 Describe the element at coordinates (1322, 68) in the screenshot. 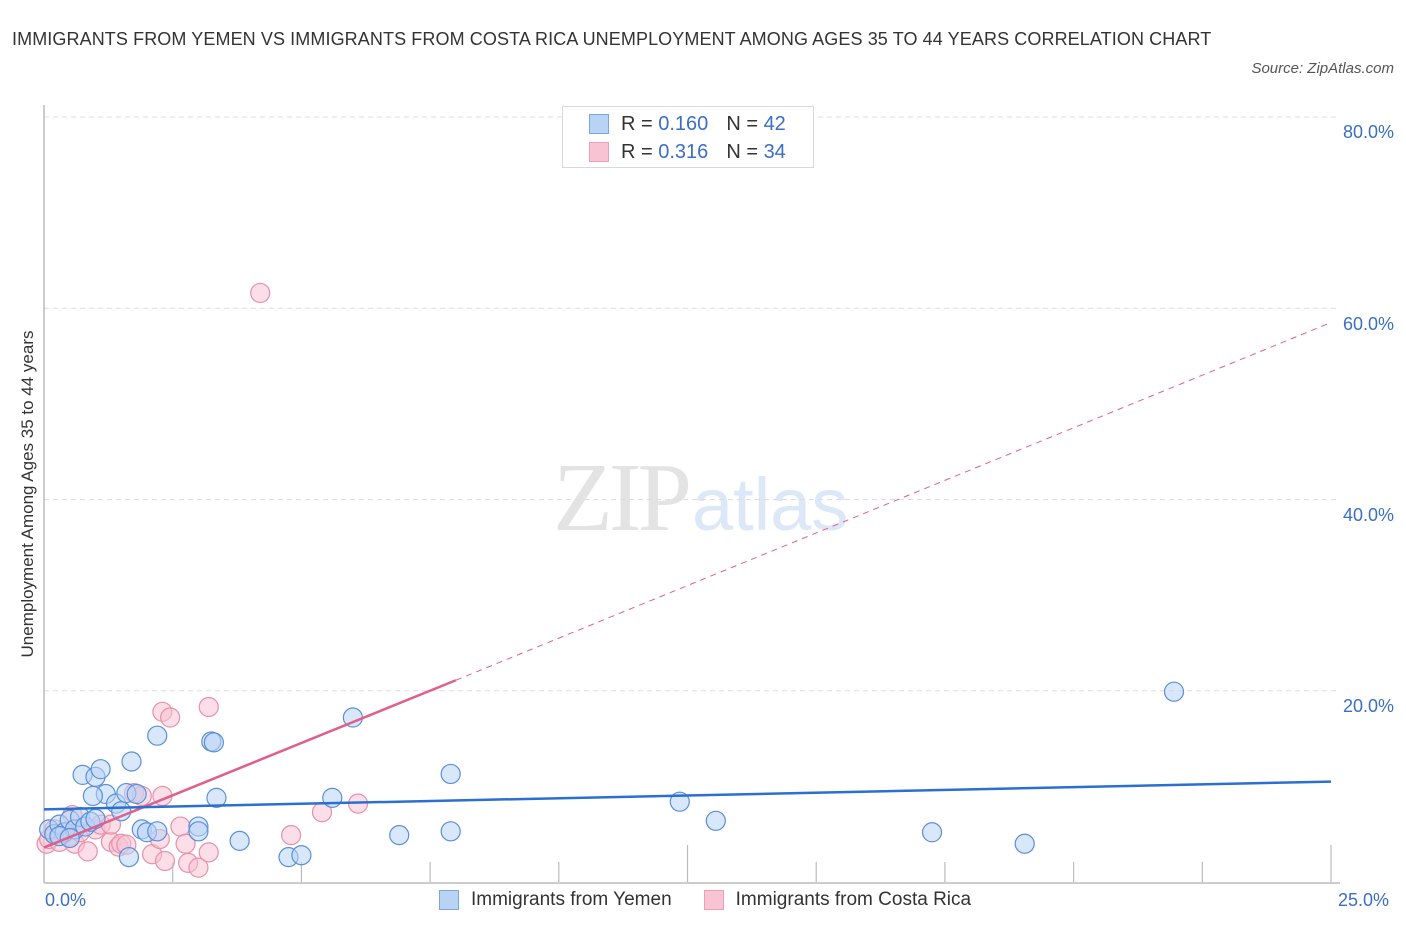

I see `source-label: Source: ZipAtlas.com` at that location.